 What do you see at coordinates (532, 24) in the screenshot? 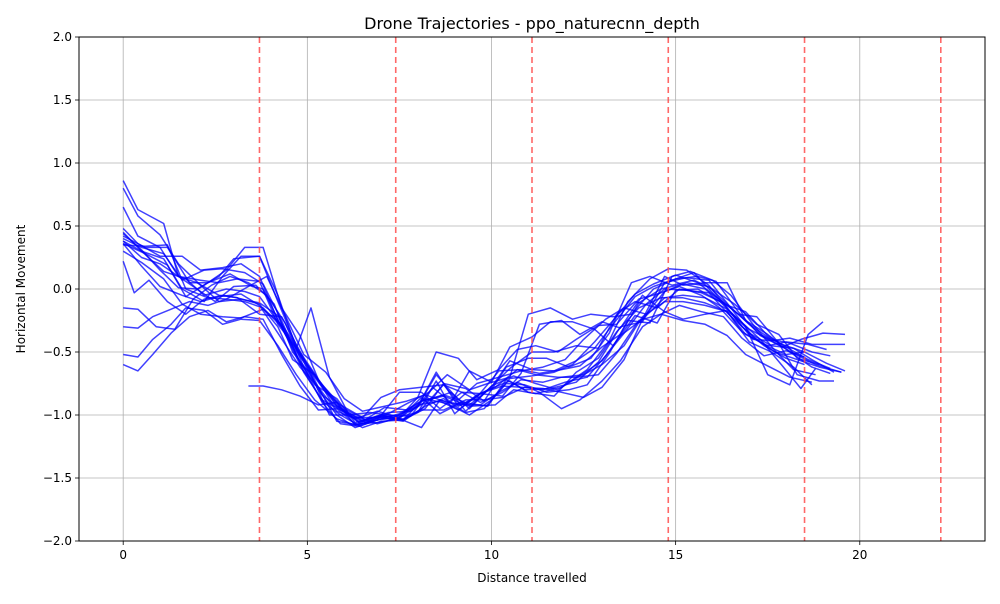
I see `chart-title: Drone Trajectories - ppo_naturecnn_depth` at bounding box center [532, 24].